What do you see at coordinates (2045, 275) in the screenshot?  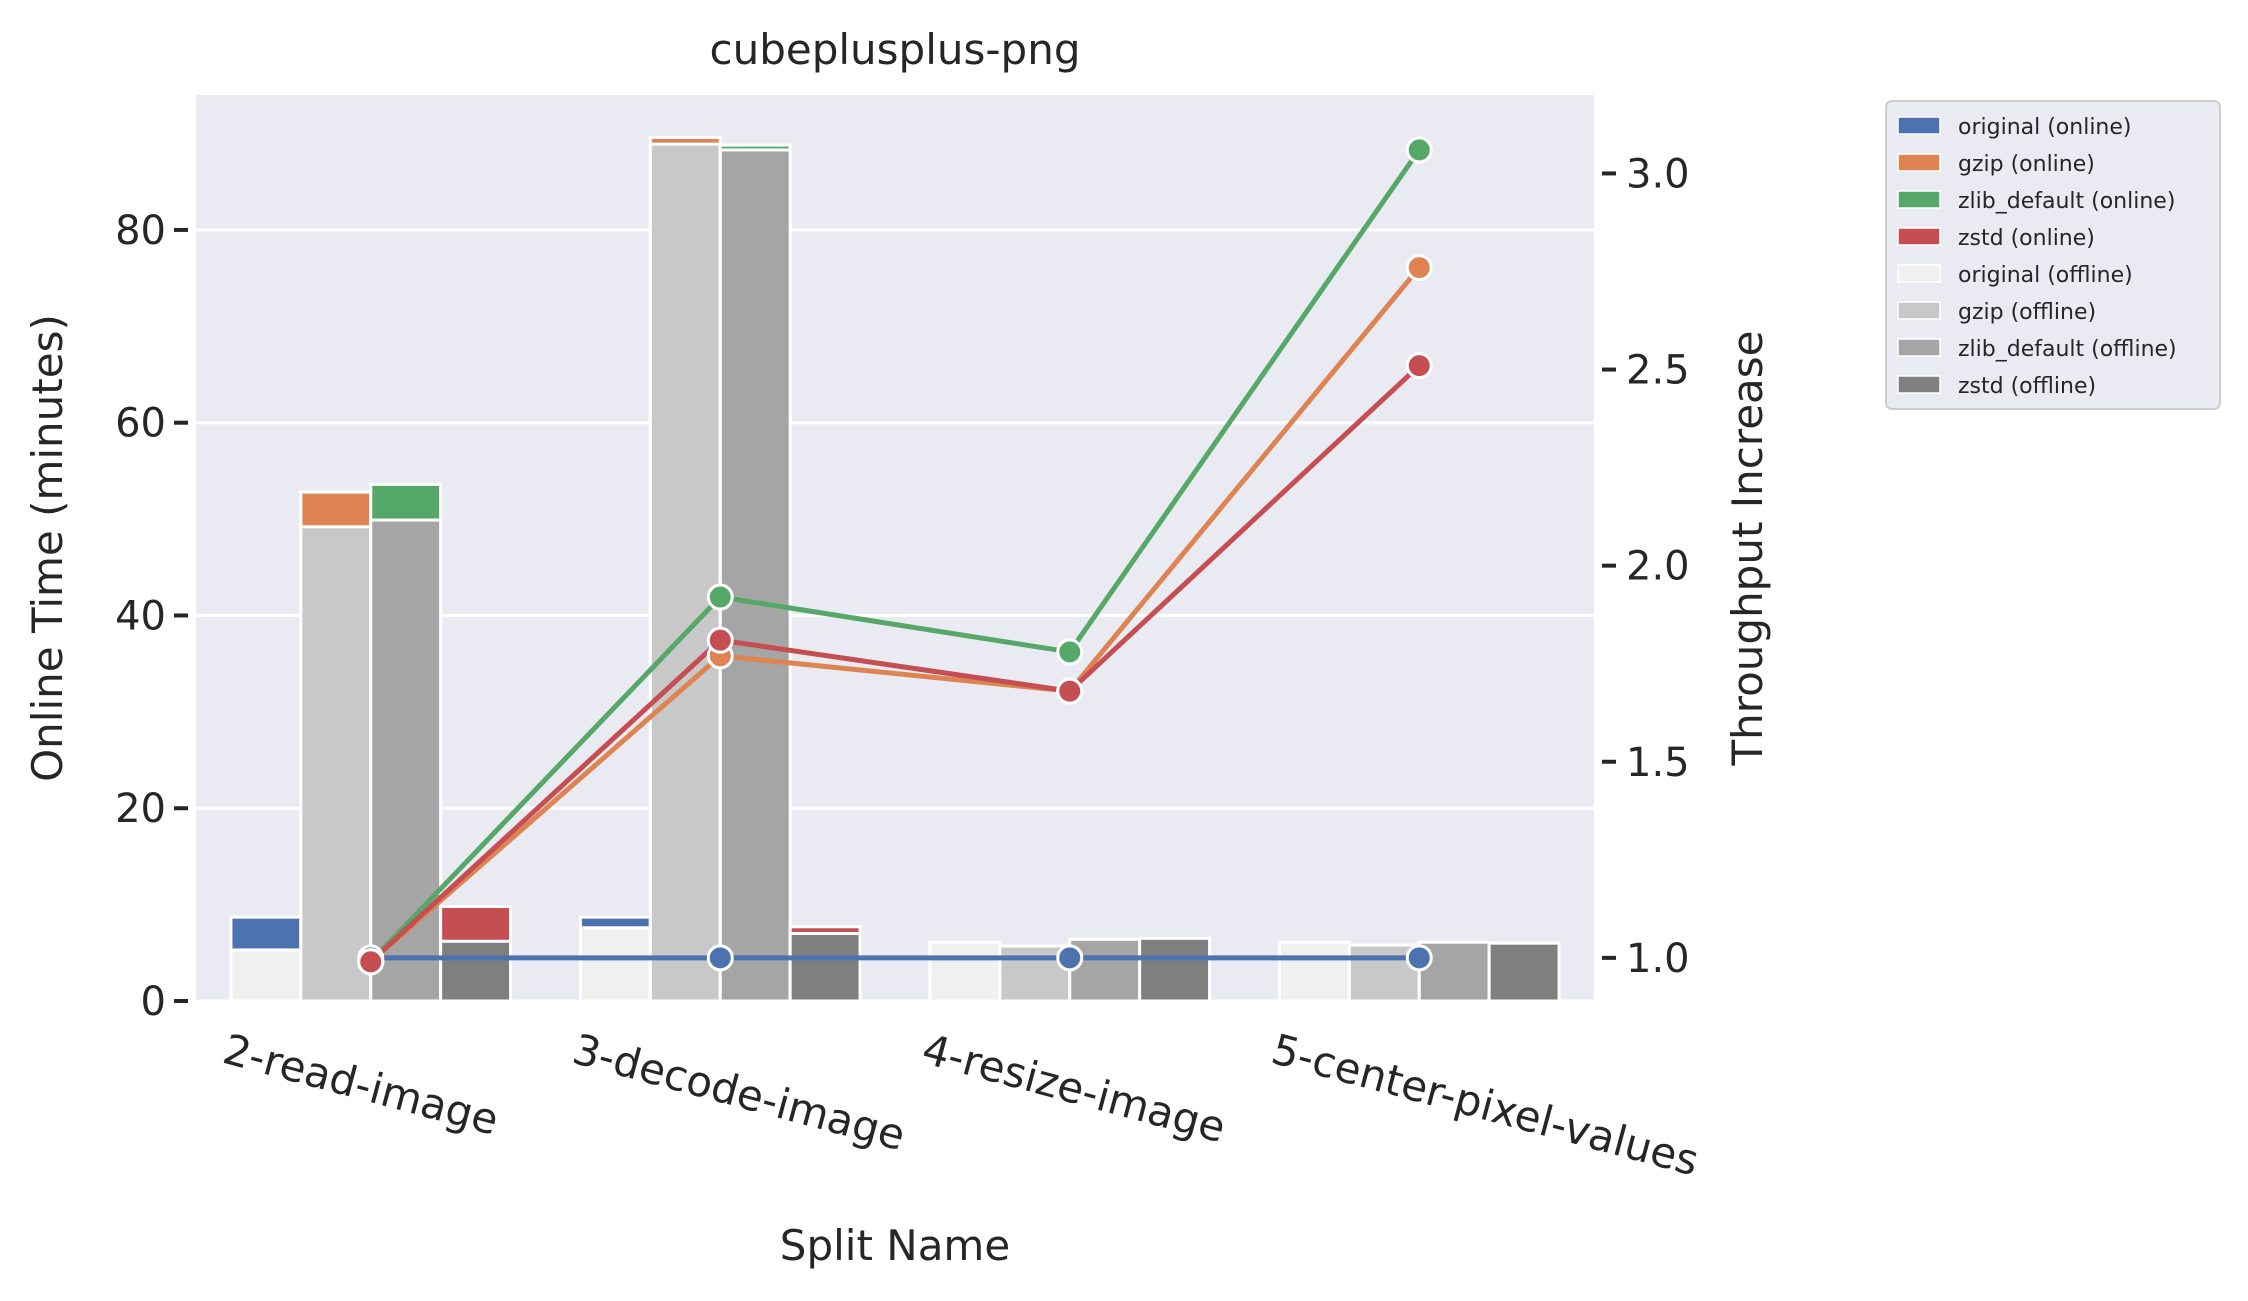 I see `legend-label: original (offline)` at bounding box center [2045, 275].